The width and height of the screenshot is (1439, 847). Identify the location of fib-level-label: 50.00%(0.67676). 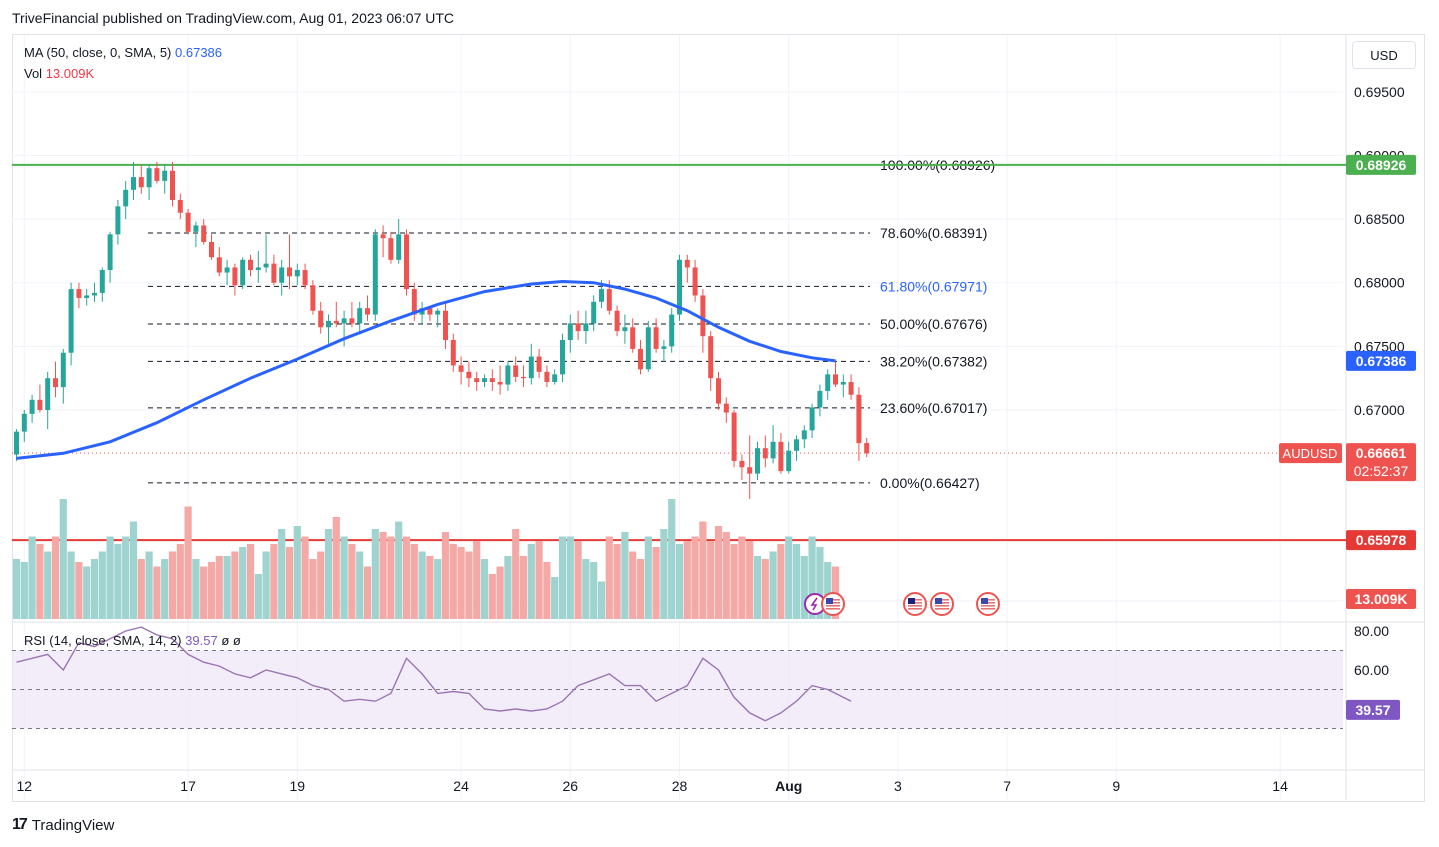
(933, 324).